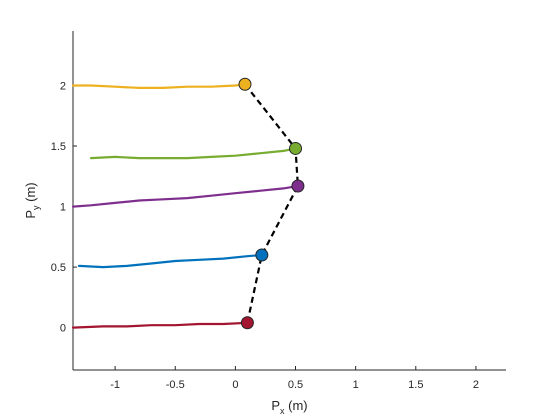  What do you see at coordinates (115, 385) in the screenshot?
I see `x-tick-label: -1` at bounding box center [115, 385].